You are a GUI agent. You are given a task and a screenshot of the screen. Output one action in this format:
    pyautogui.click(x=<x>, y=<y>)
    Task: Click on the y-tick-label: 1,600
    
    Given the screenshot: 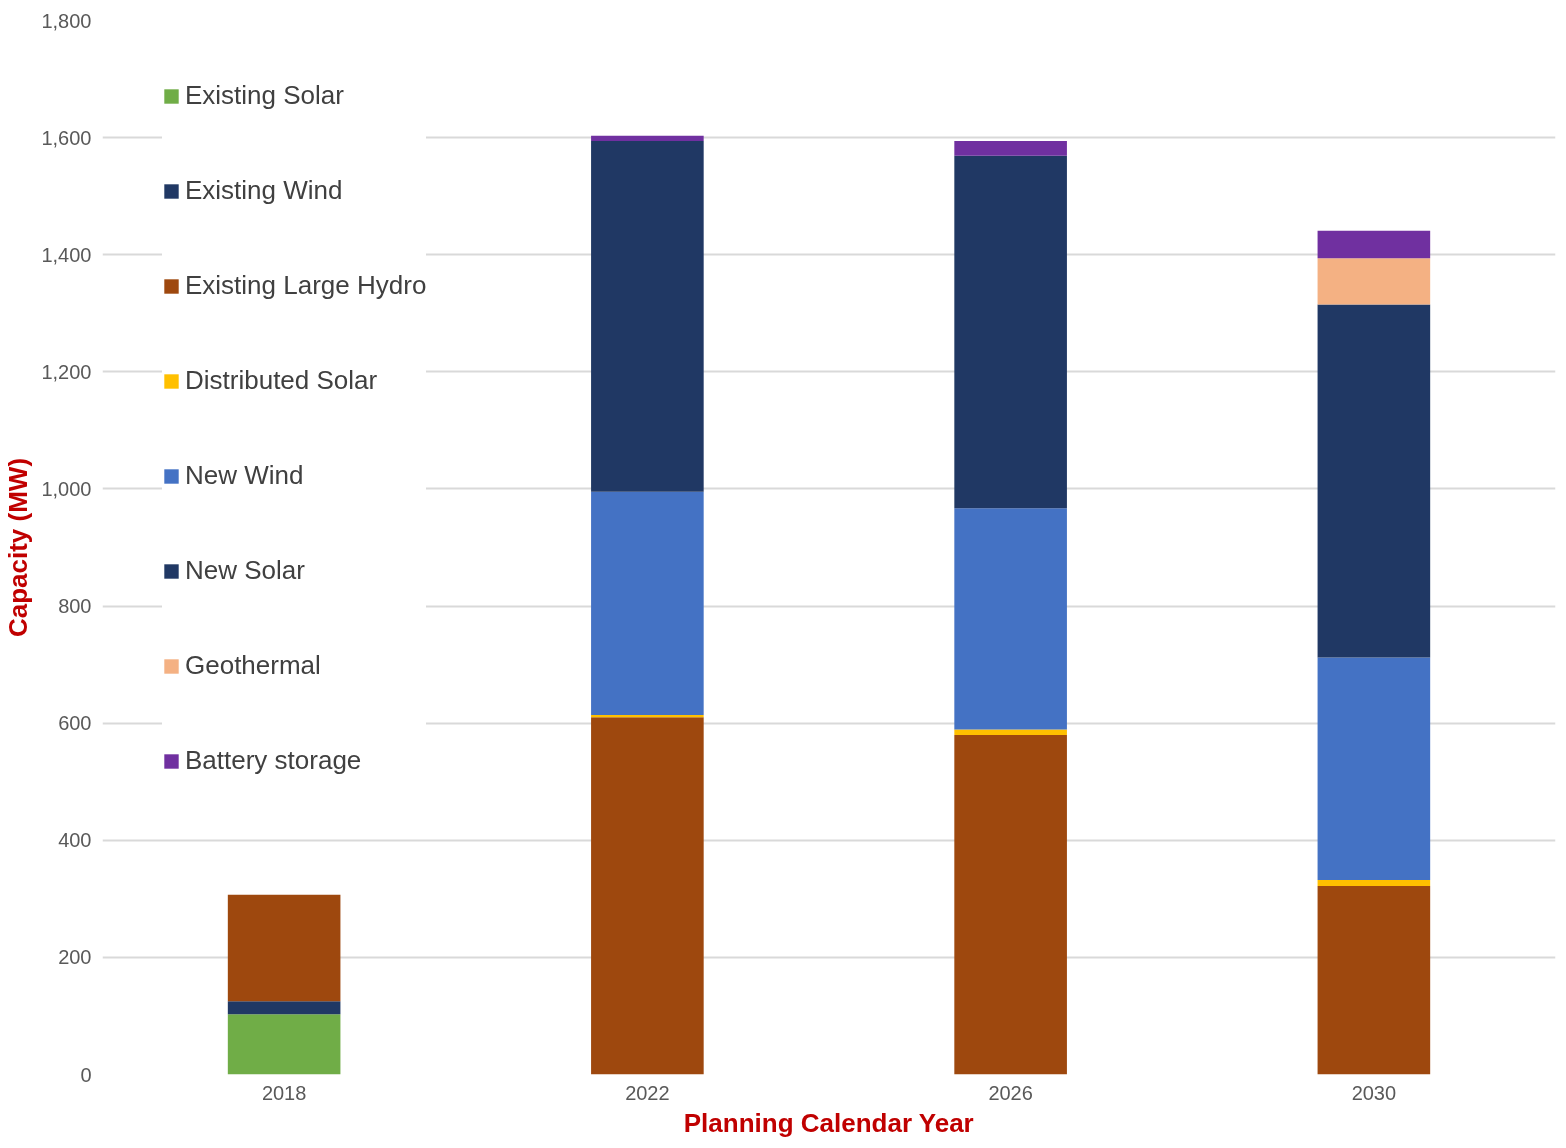 What is the action you would take?
    pyautogui.click(x=66, y=137)
    